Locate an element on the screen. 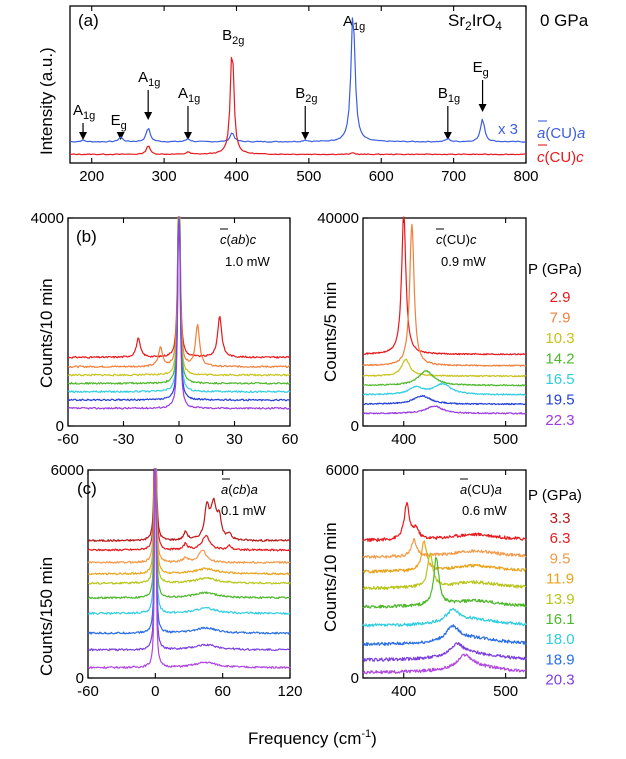 The image size is (626, 759). legend-b-value: 22.3 is located at coordinates (559, 420).